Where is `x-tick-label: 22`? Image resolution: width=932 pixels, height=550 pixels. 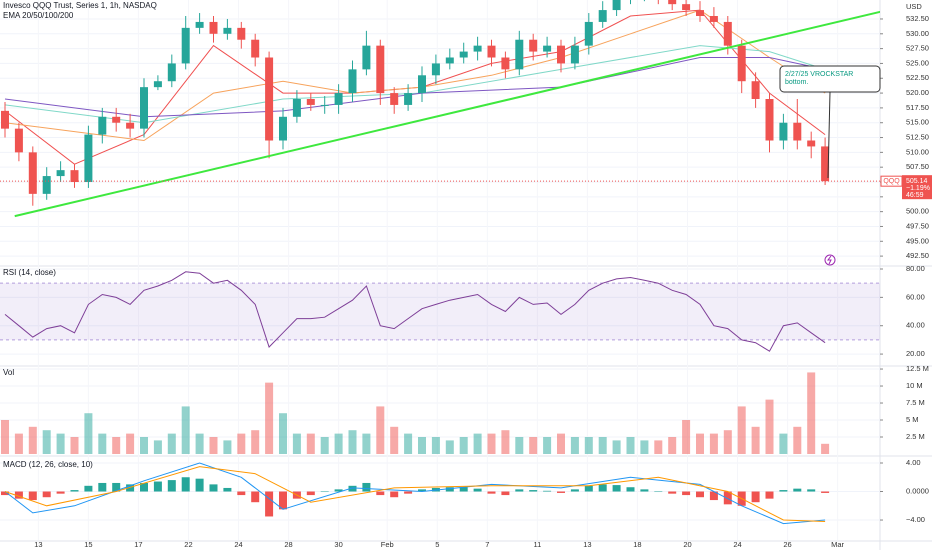 x-tick-label: 22 is located at coordinates (188, 544).